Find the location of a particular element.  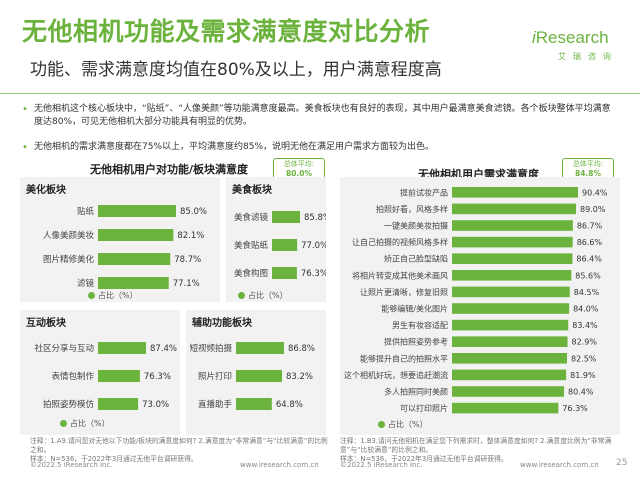

category-label: 矫正自己脸型缺陷 is located at coordinates (416, 259).